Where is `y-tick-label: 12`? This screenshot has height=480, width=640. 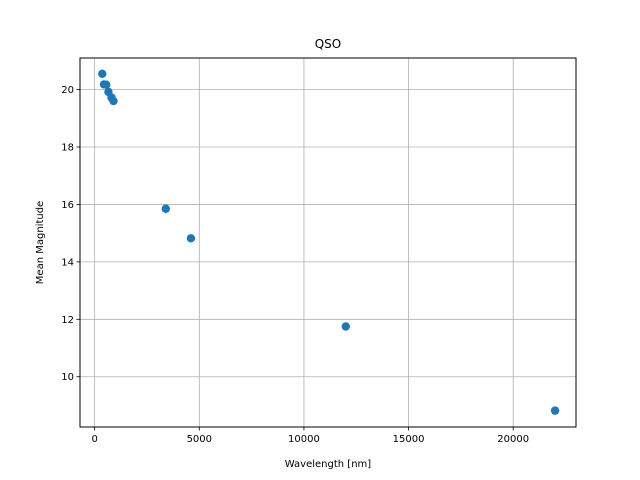
y-tick-label: 12 is located at coordinates (67, 320).